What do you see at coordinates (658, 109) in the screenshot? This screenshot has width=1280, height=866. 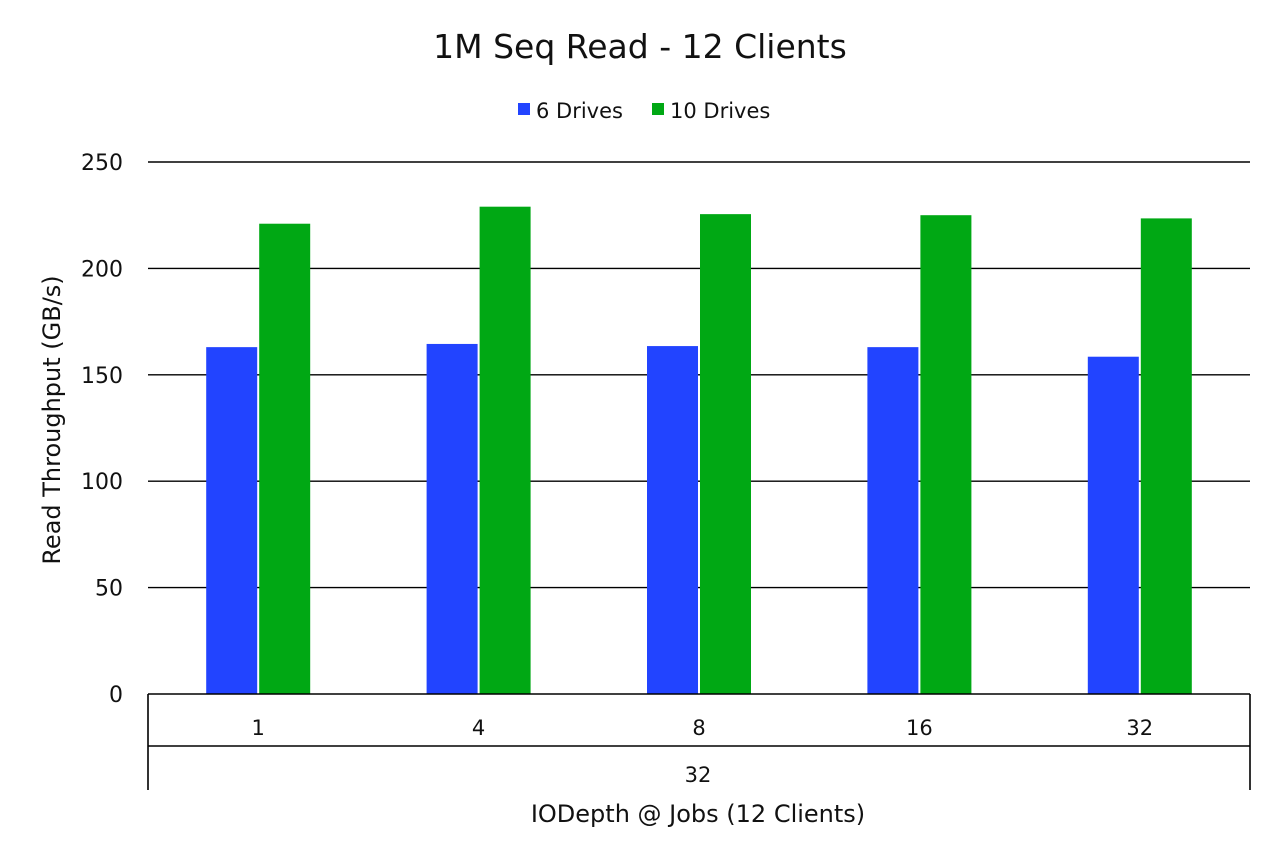 I see `legend-swatch-10-drives` at bounding box center [658, 109].